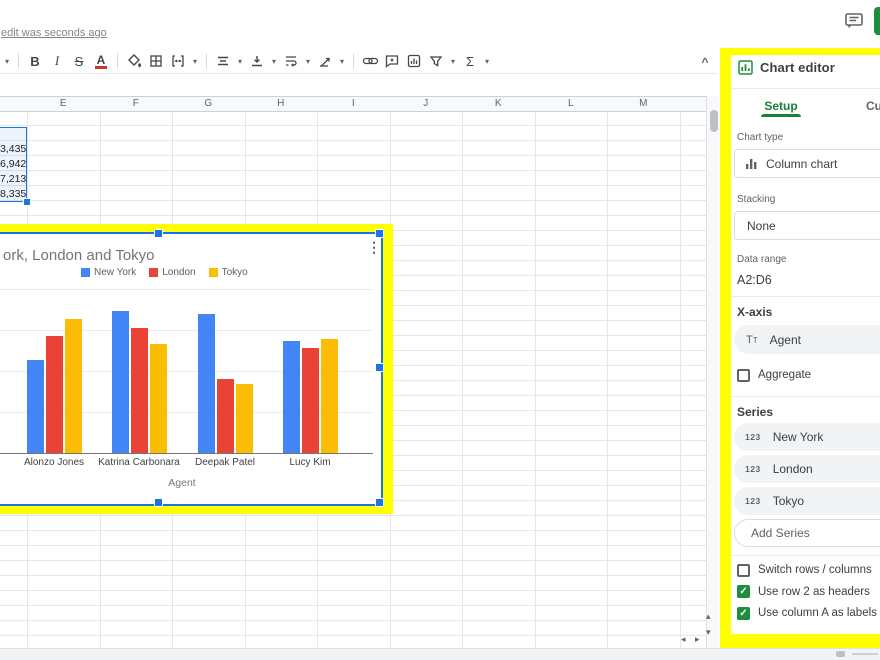  Describe the element at coordinates (18, 61) in the screenshot. I see `toolbar-divider` at that location.